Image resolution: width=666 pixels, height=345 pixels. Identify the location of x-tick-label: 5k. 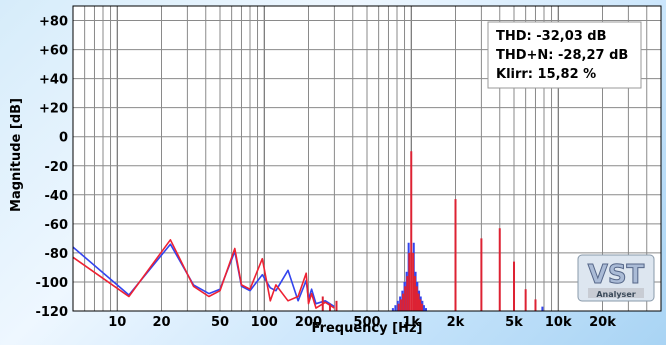
(514, 322).